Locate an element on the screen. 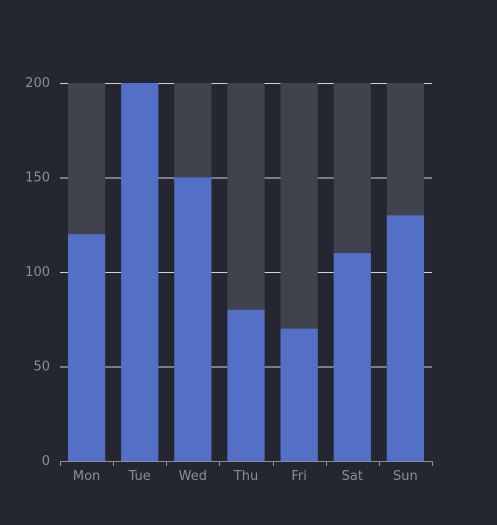 The image size is (497, 525). y-tick-label: 50 is located at coordinates (41, 367).